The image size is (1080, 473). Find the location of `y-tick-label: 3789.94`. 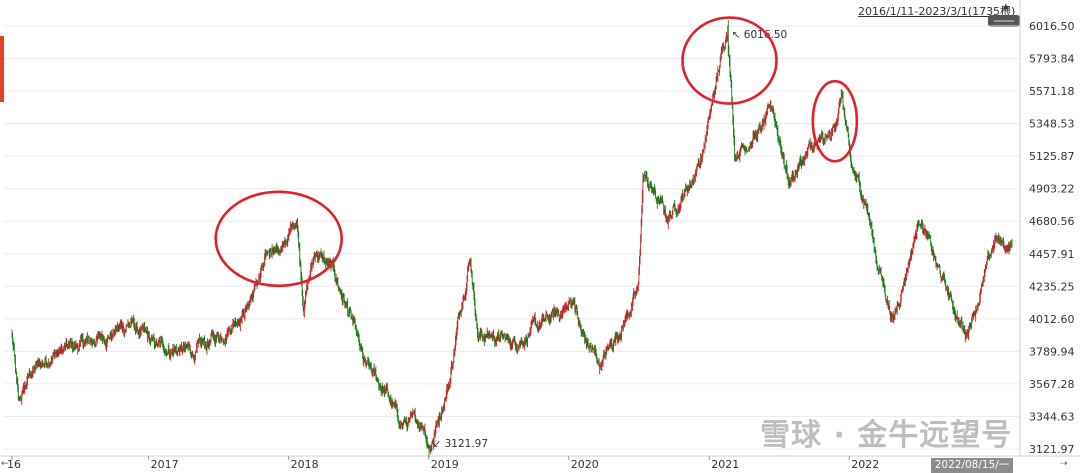

y-tick-label: 3789.94 is located at coordinates (1052, 351).